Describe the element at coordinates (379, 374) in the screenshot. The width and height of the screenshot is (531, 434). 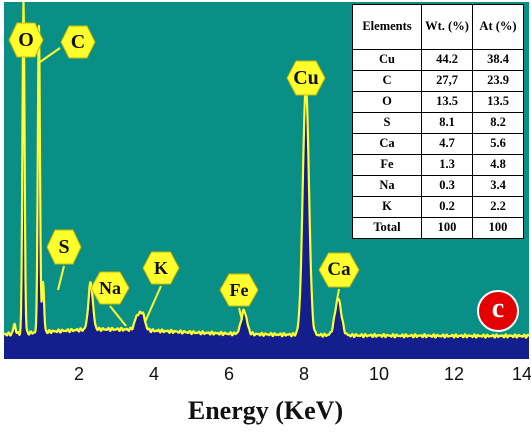
I see `x-tick-label: 10` at that location.